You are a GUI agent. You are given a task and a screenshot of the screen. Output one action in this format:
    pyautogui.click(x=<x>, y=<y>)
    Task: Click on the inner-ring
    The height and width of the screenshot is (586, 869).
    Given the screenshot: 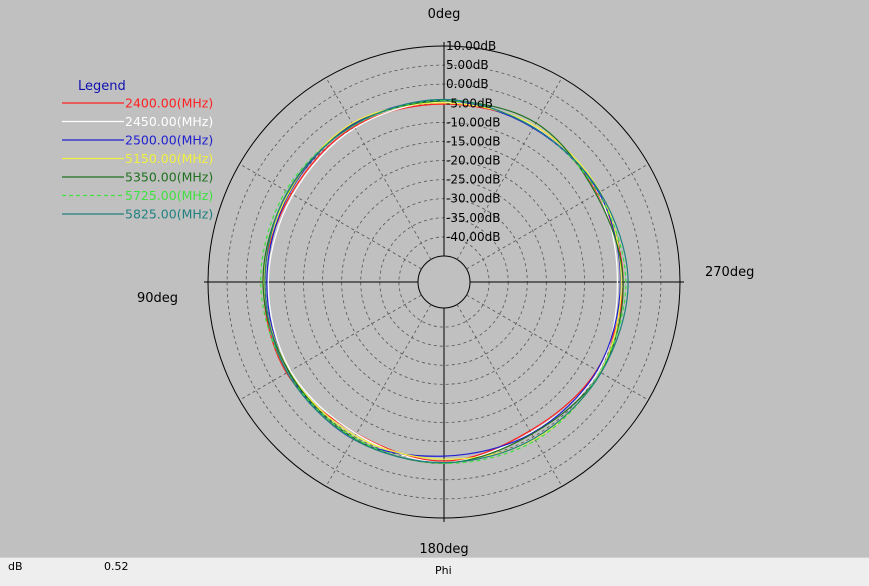 What is the action you would take?
    pyautogui.click(x=444, y=282)
    